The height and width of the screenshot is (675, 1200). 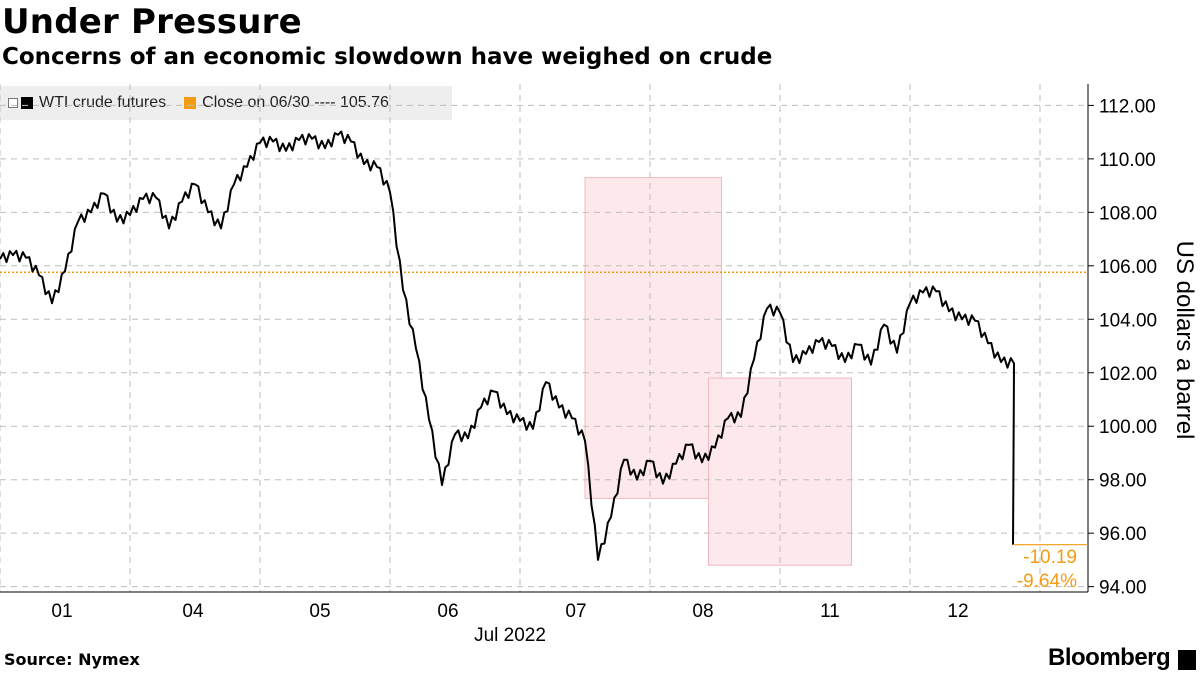 I want to click on change-pct-annotation: -9.64%, so click(x=1047, y=581).